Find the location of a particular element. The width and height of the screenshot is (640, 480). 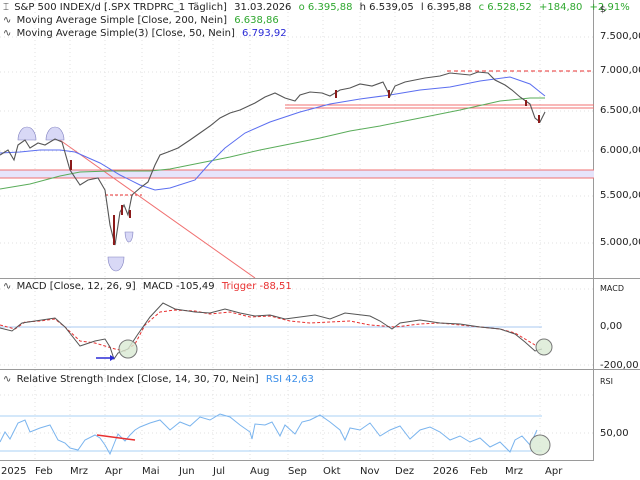

ma50-value: 6.793,92 is located at coordinates (264, 33).